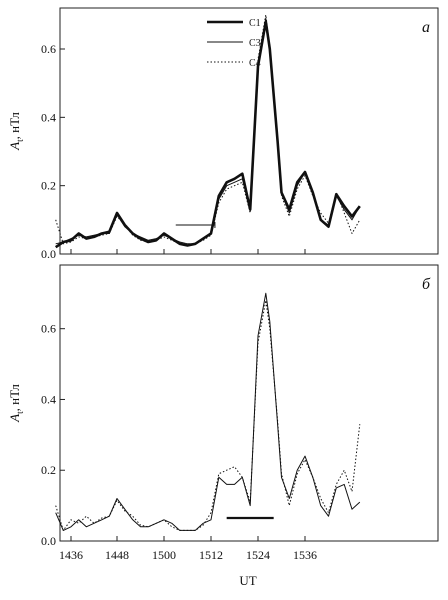 The image size is (448, 600). What do you see at coordinates (426, 27) in the screenshot?
I see `panel-letter: а` at bounding box center [426, 27].